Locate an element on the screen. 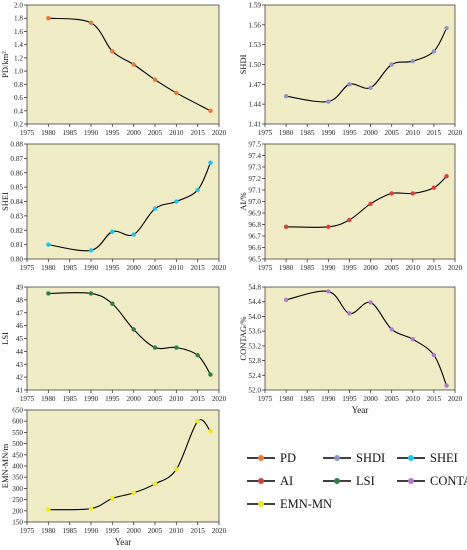 The width and height of the screenshot is (467, 550). y-tick-label: 350 is located at coordinates (17, 478).